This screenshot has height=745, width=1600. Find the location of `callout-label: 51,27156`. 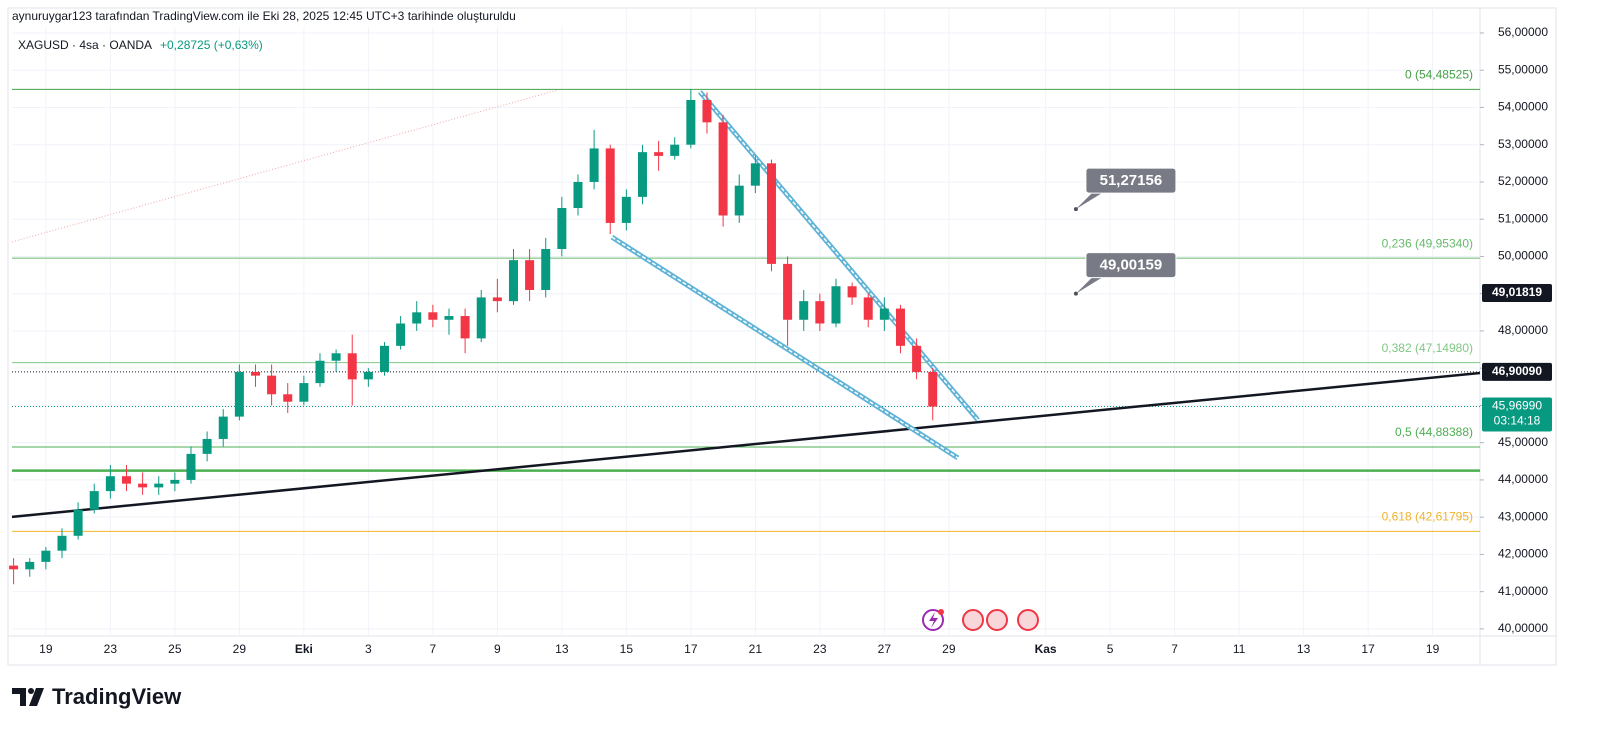

callout-label: 51,27156 is located at coordinates (1131, 180).